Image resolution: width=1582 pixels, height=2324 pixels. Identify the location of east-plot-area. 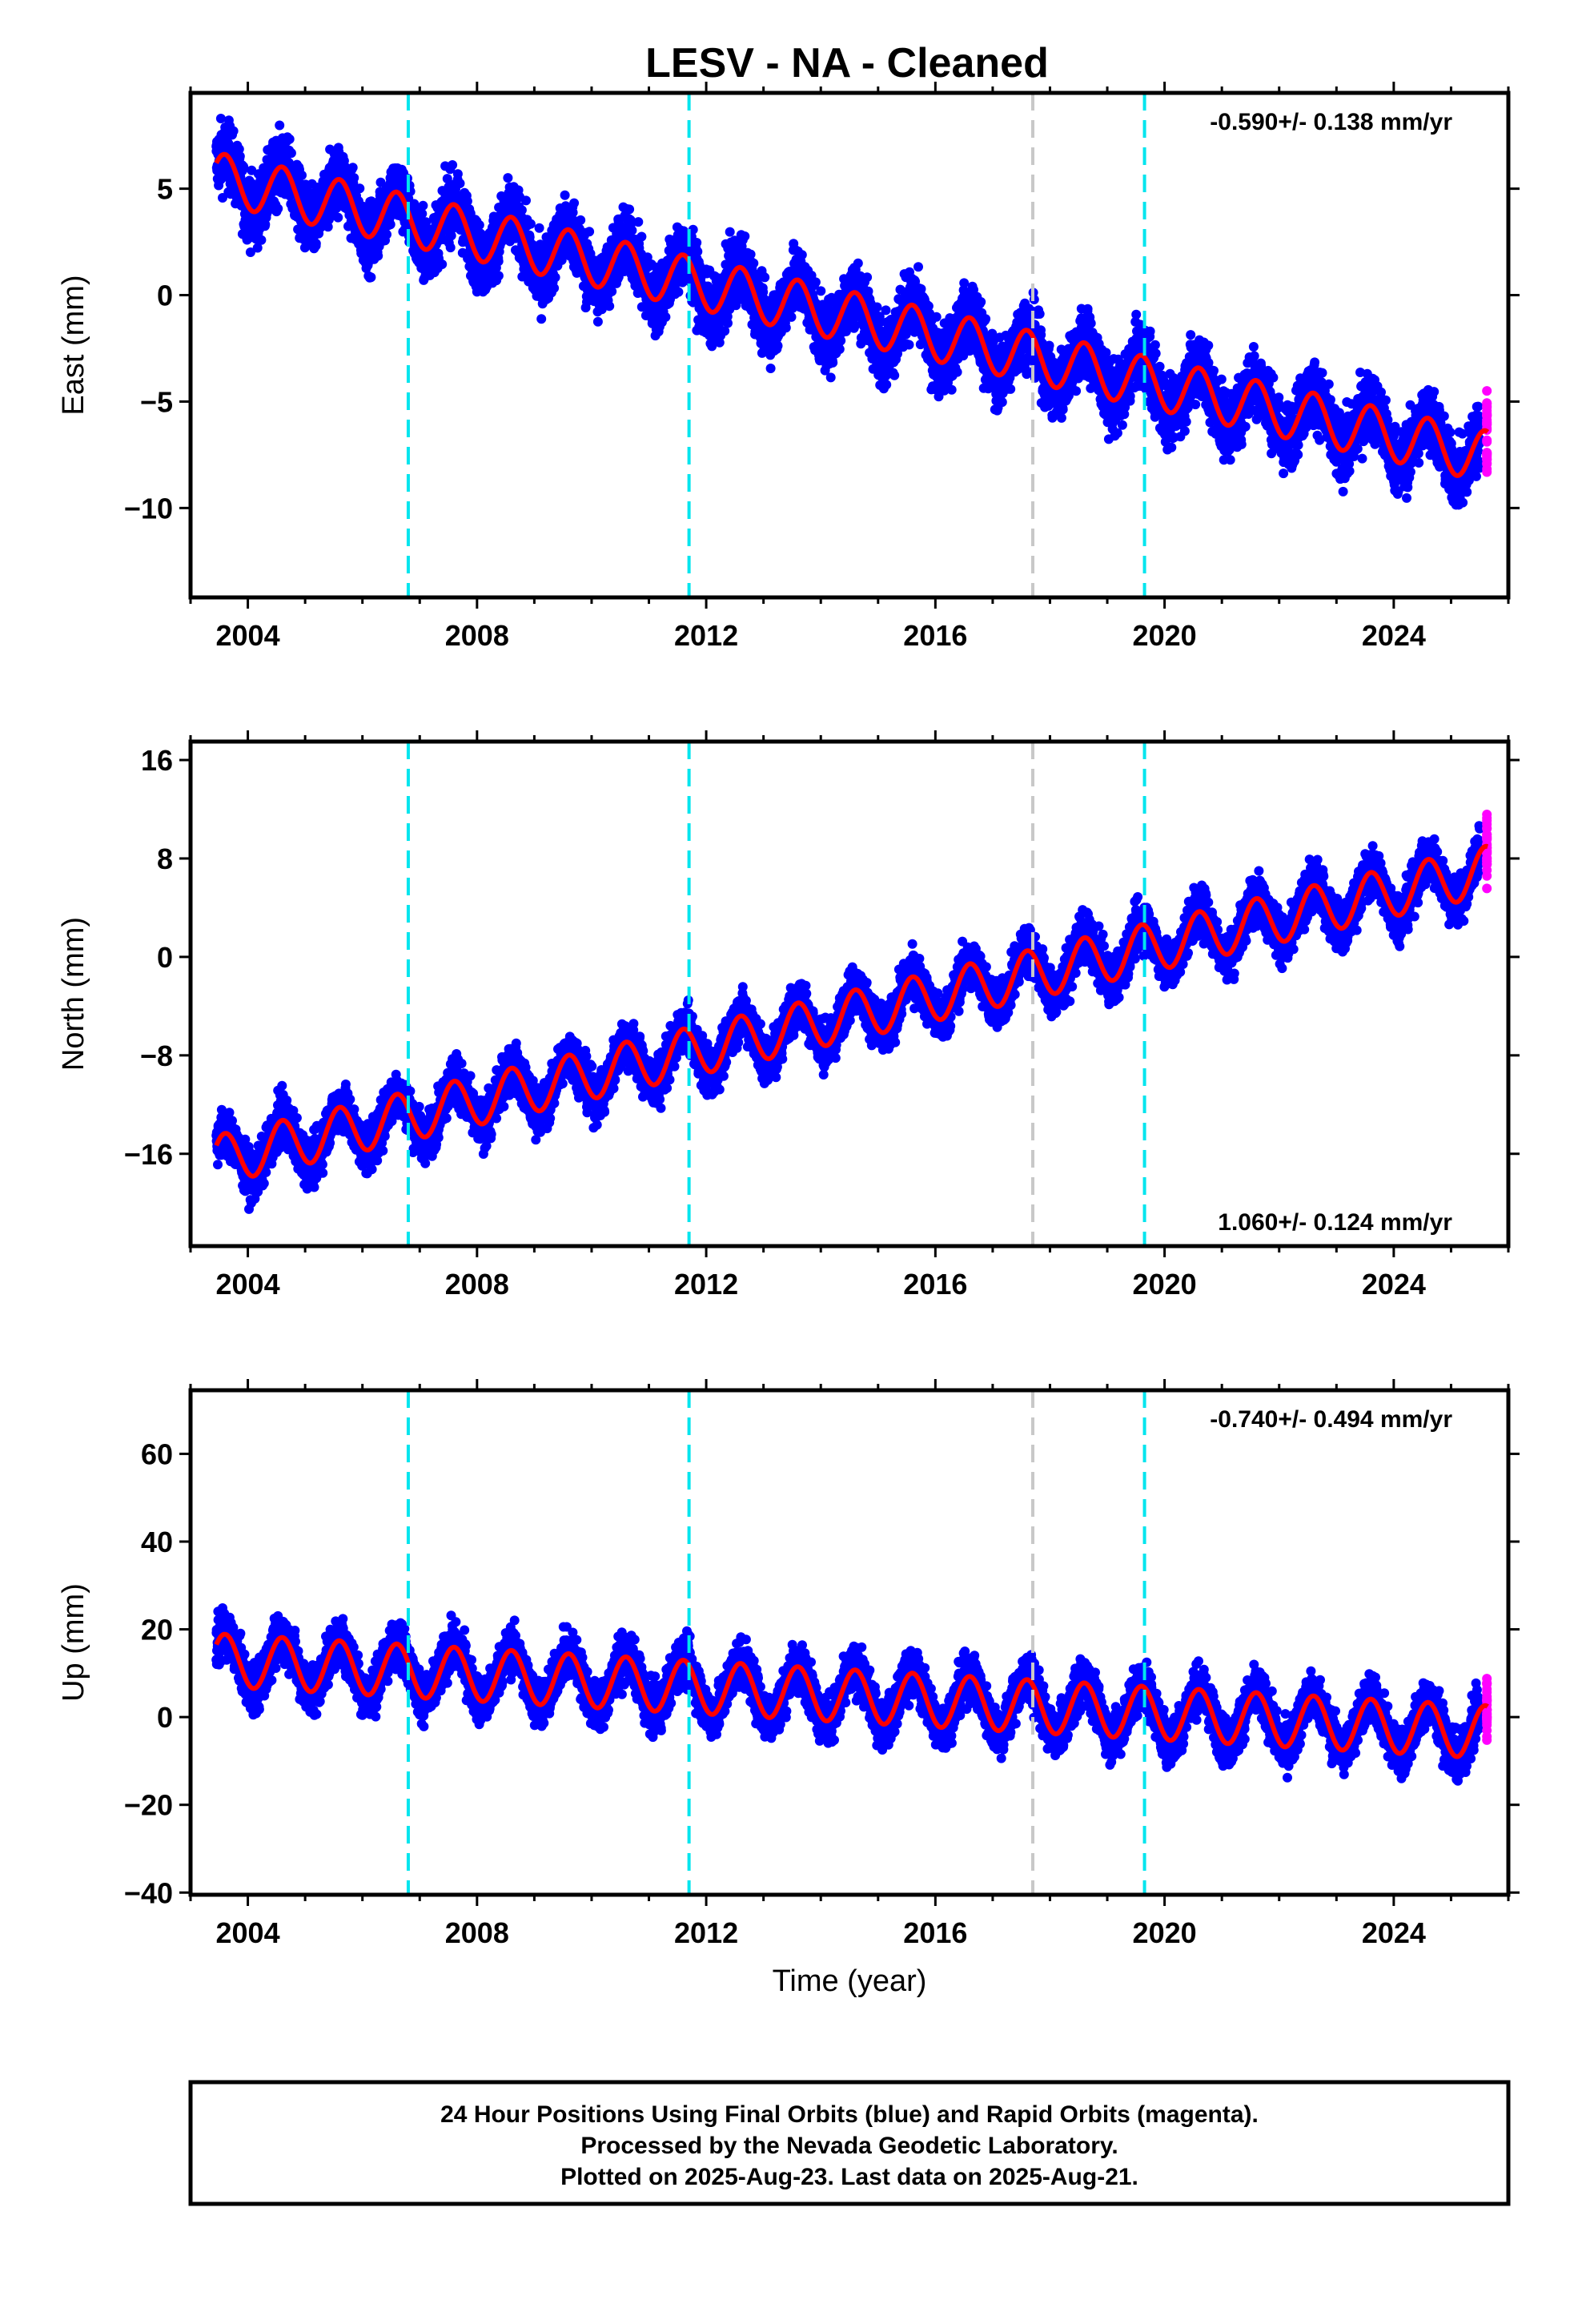
(851, 312).